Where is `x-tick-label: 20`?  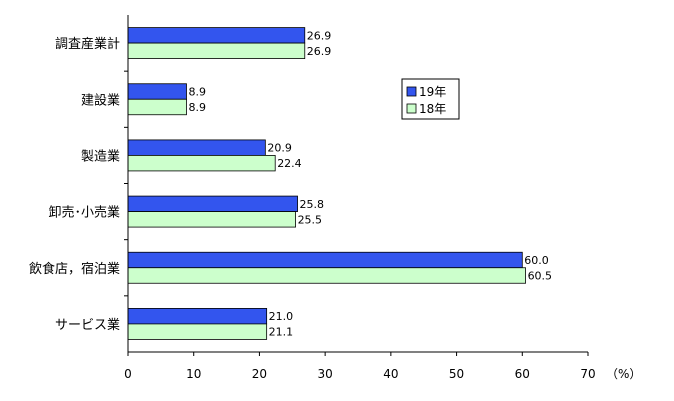 x-tick-label: 20 is located at coordinates (259, 374).